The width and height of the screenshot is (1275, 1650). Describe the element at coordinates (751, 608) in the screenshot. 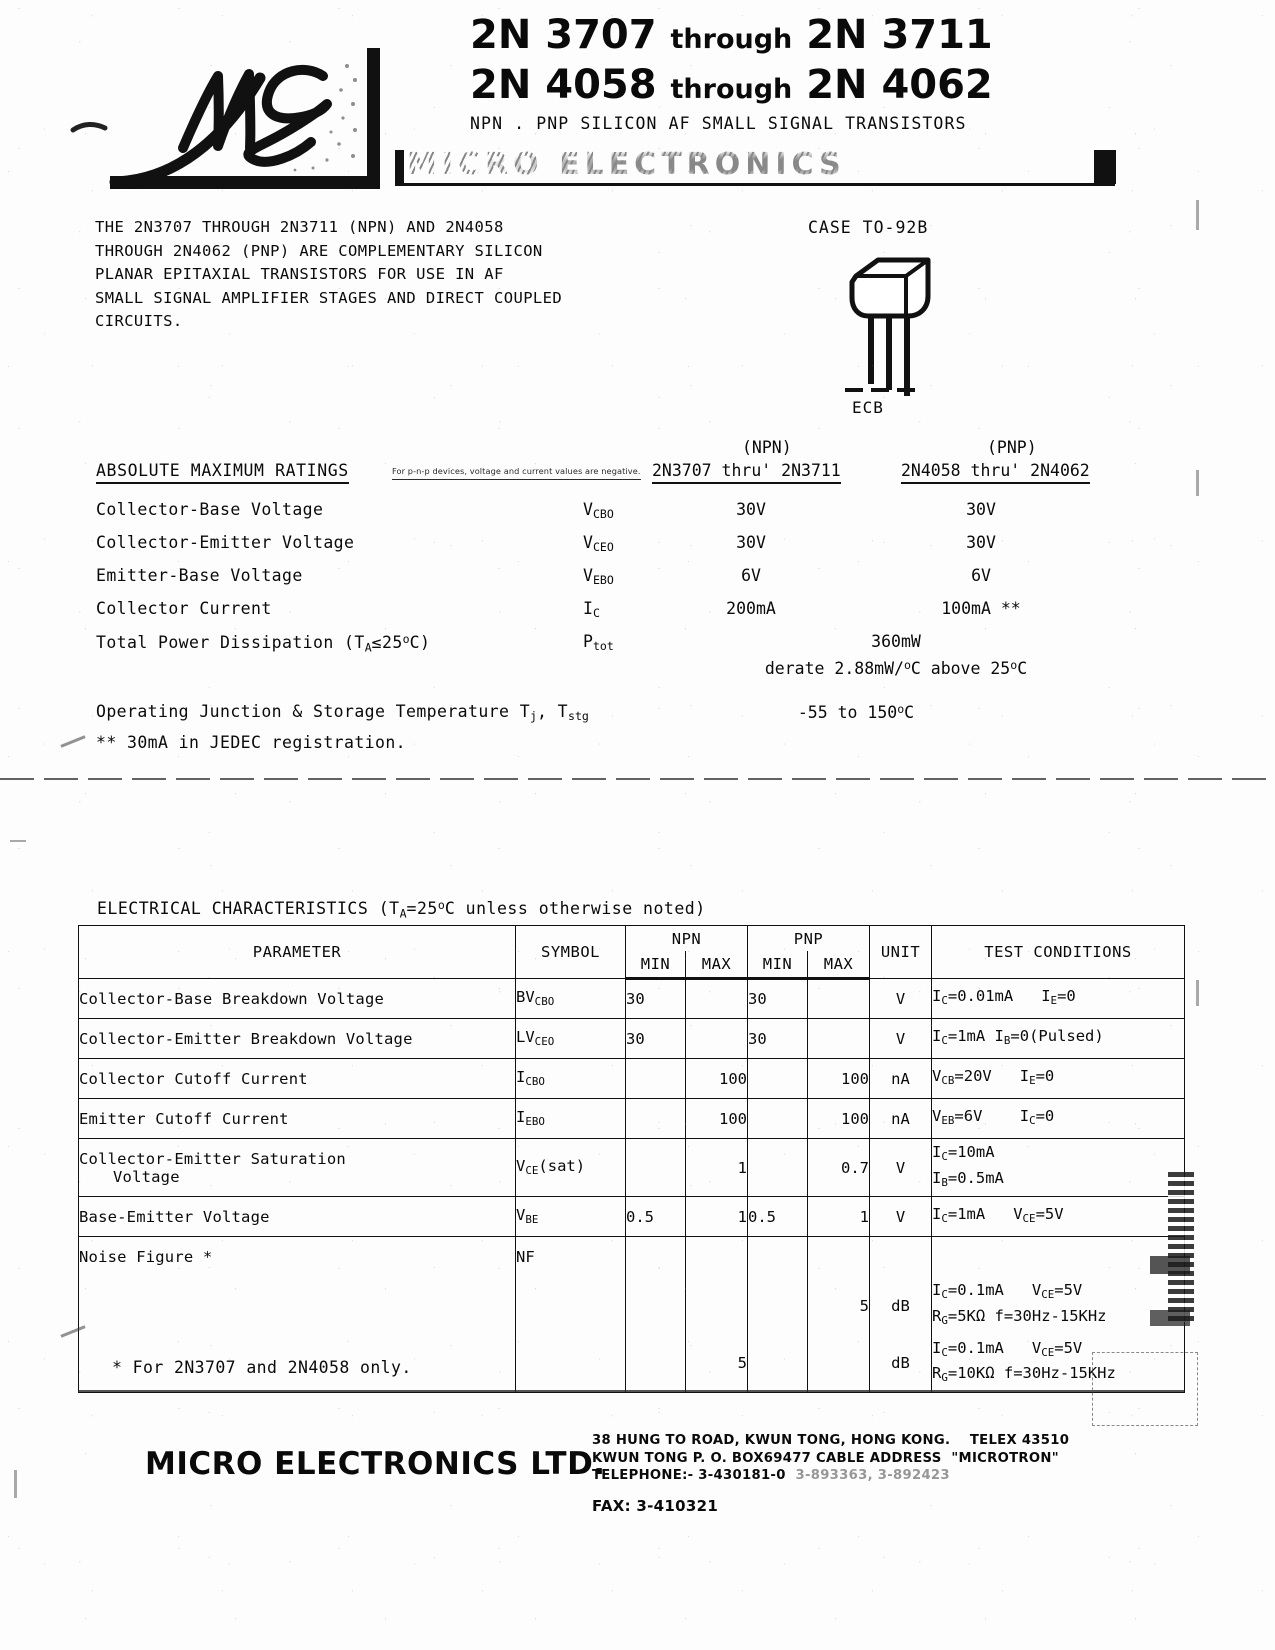

I see `abs-max-npn-value: 200mA` at that location.